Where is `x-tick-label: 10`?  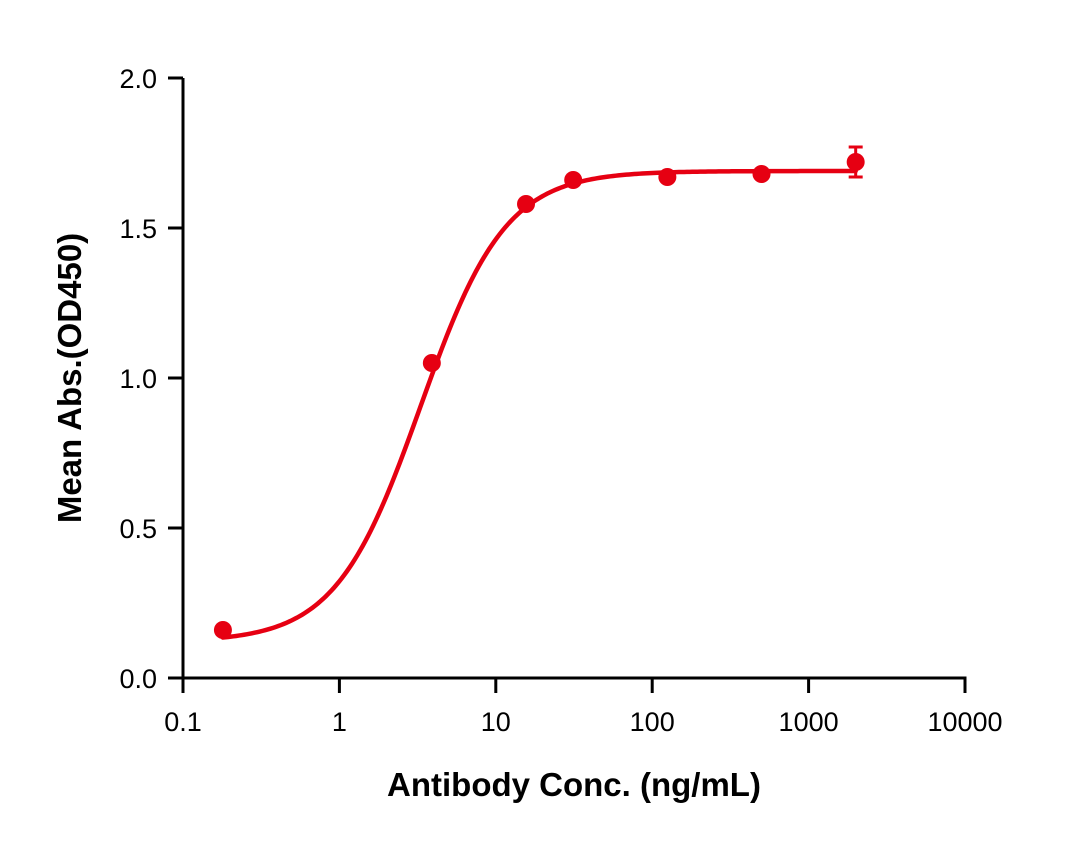 x-tick-label: 10 is located at coordinates (496, 722).